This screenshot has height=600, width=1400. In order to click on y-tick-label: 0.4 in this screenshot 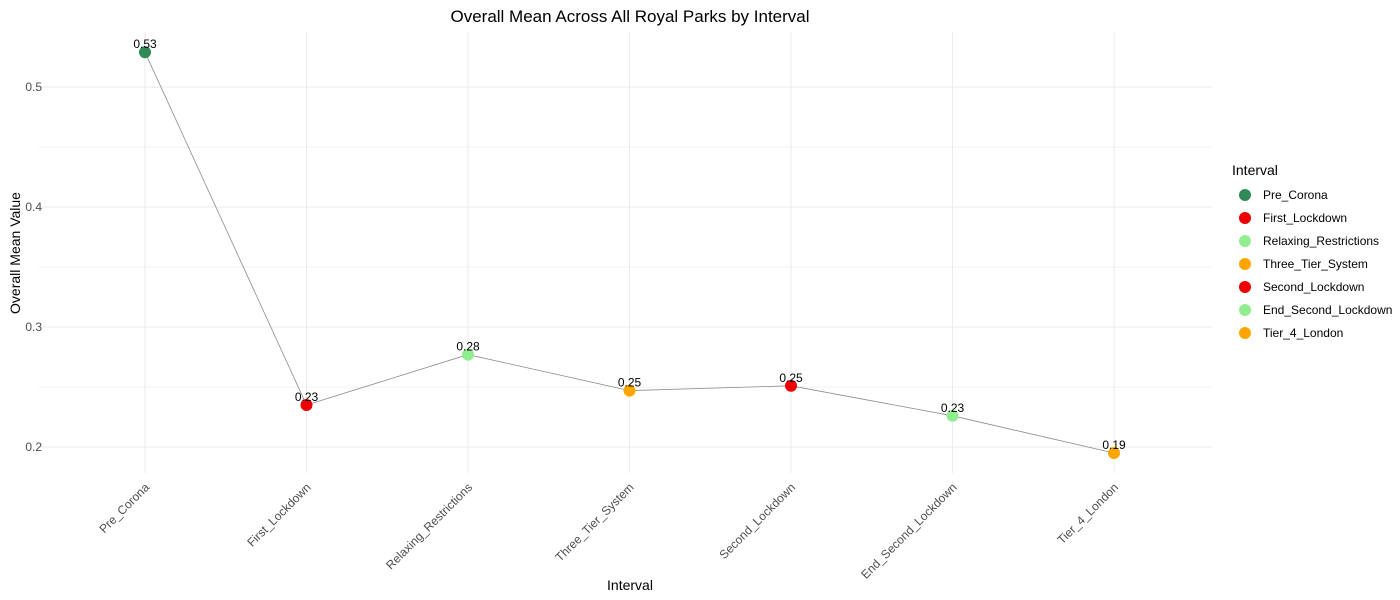, I will do `click(33, 207)`.